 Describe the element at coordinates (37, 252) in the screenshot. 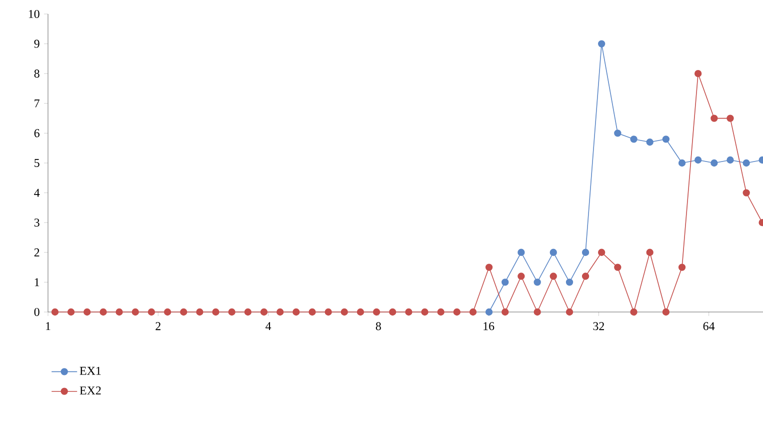

I see `y-tick-label: 2` at that location.